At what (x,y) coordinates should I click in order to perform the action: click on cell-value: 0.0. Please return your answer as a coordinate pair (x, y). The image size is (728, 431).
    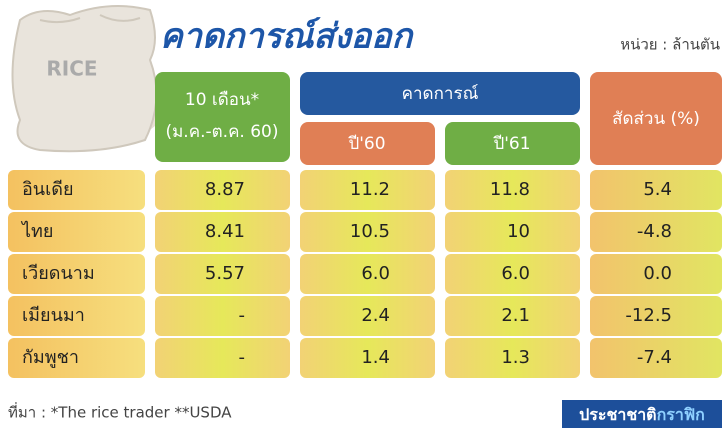
    Looking at the image, I should click on (657, 273).